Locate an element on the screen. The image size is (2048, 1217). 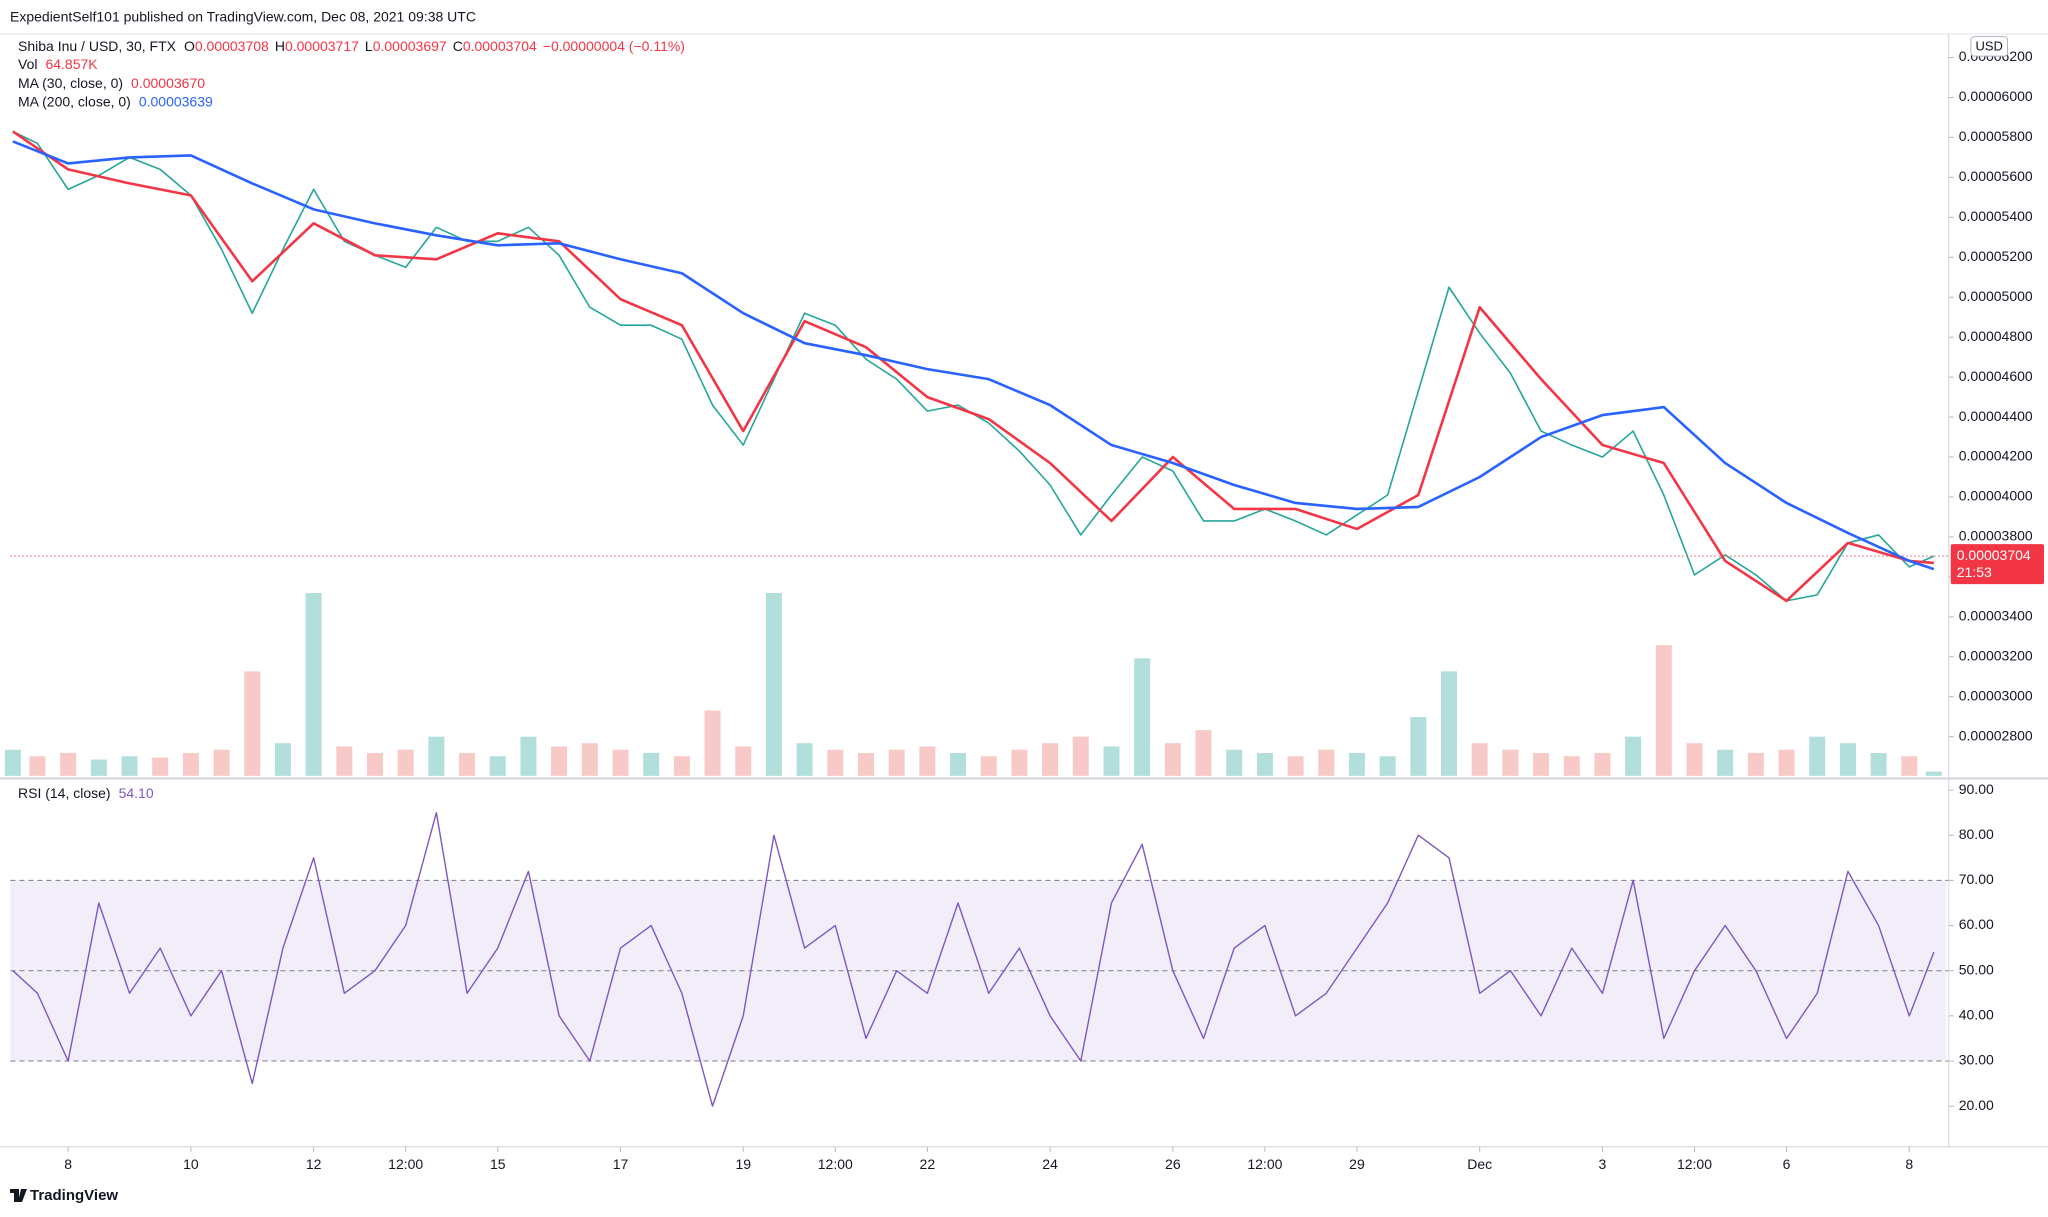
countdown-label: 21:53 is located at coordinates (1974, 572).